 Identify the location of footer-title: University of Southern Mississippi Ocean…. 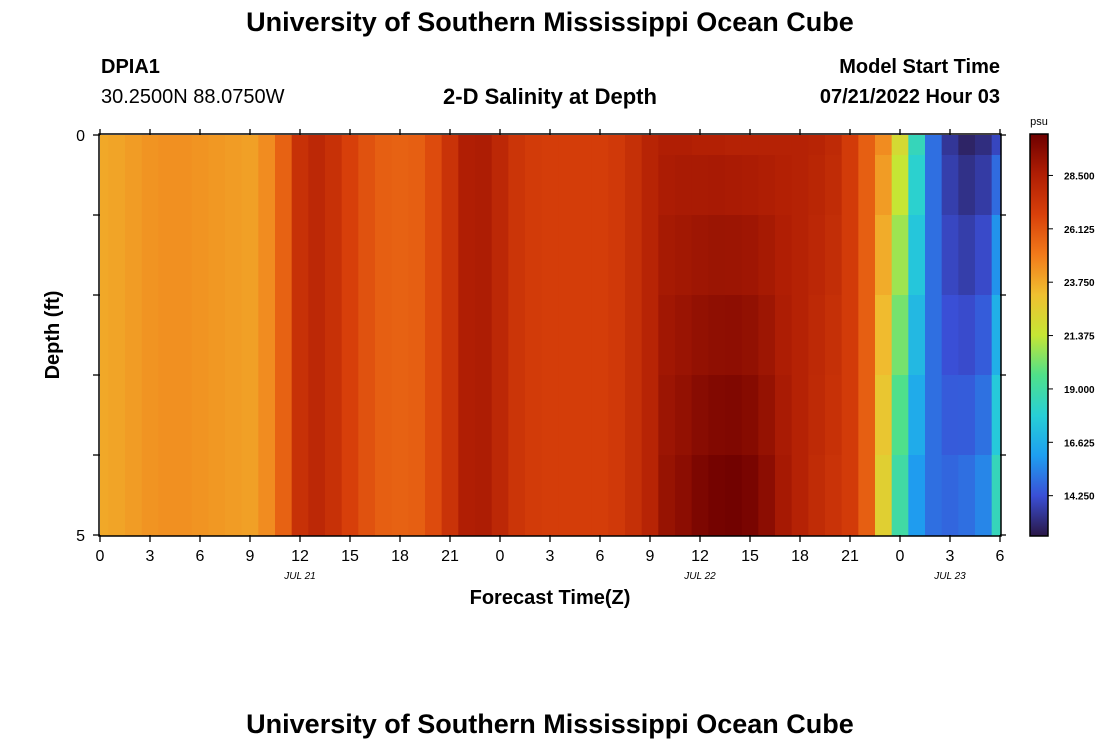
(550, 724).